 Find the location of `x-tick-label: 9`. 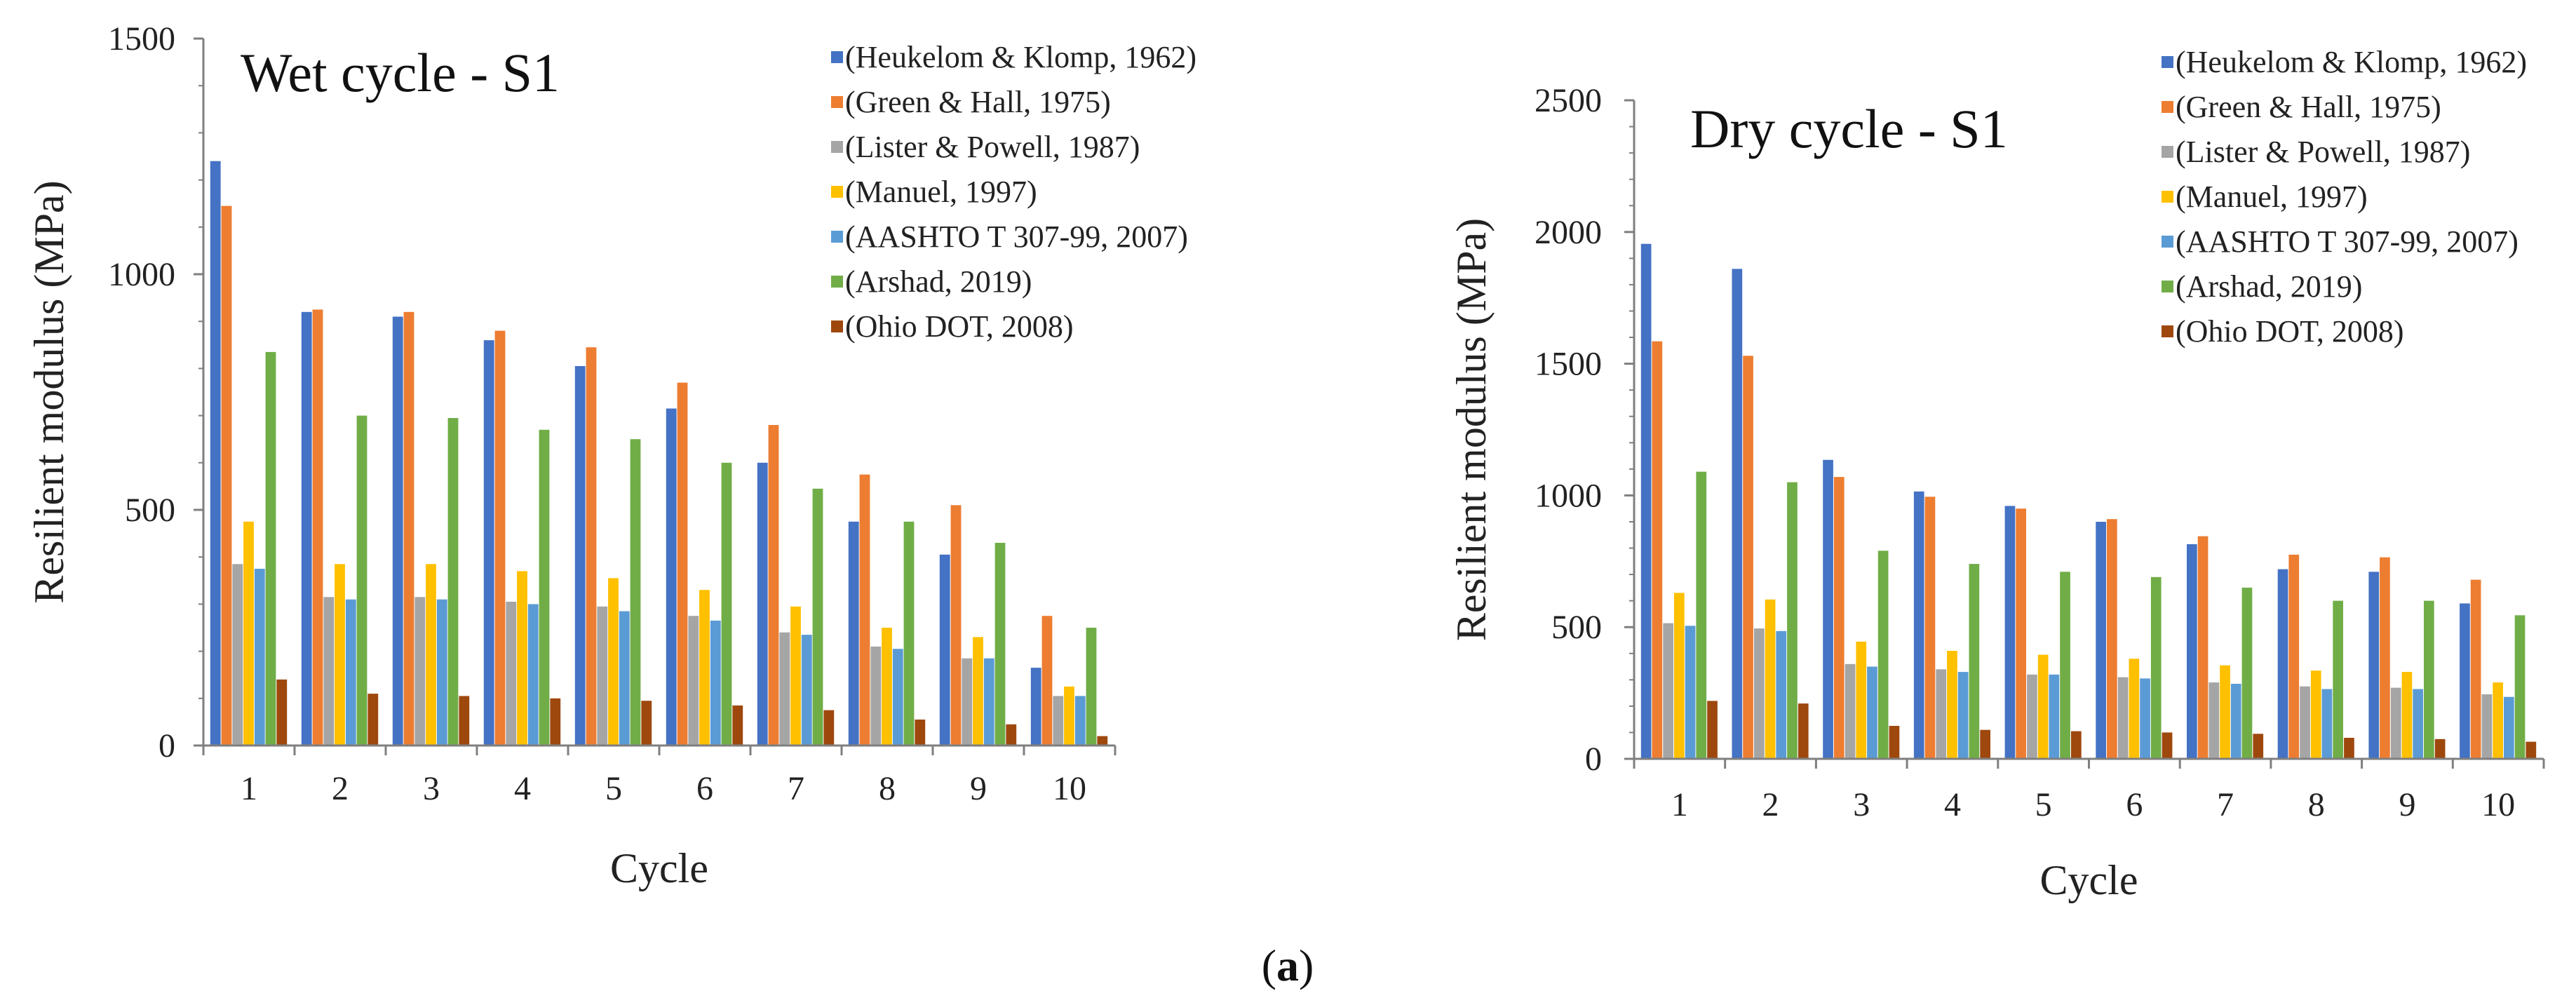

x-tick-label: 9 is located at coordinates (2407, 805).